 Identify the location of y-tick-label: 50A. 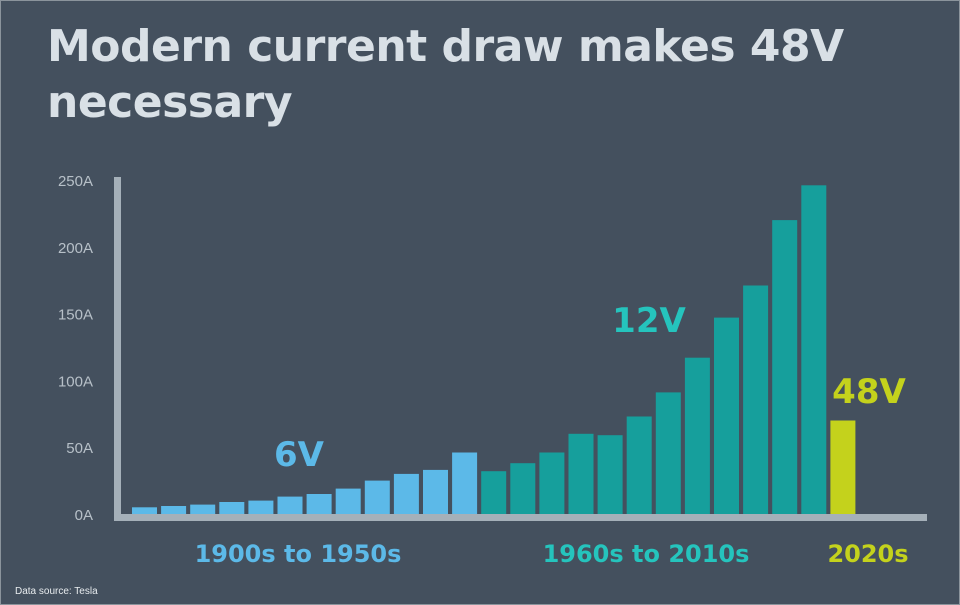
(79, 448).